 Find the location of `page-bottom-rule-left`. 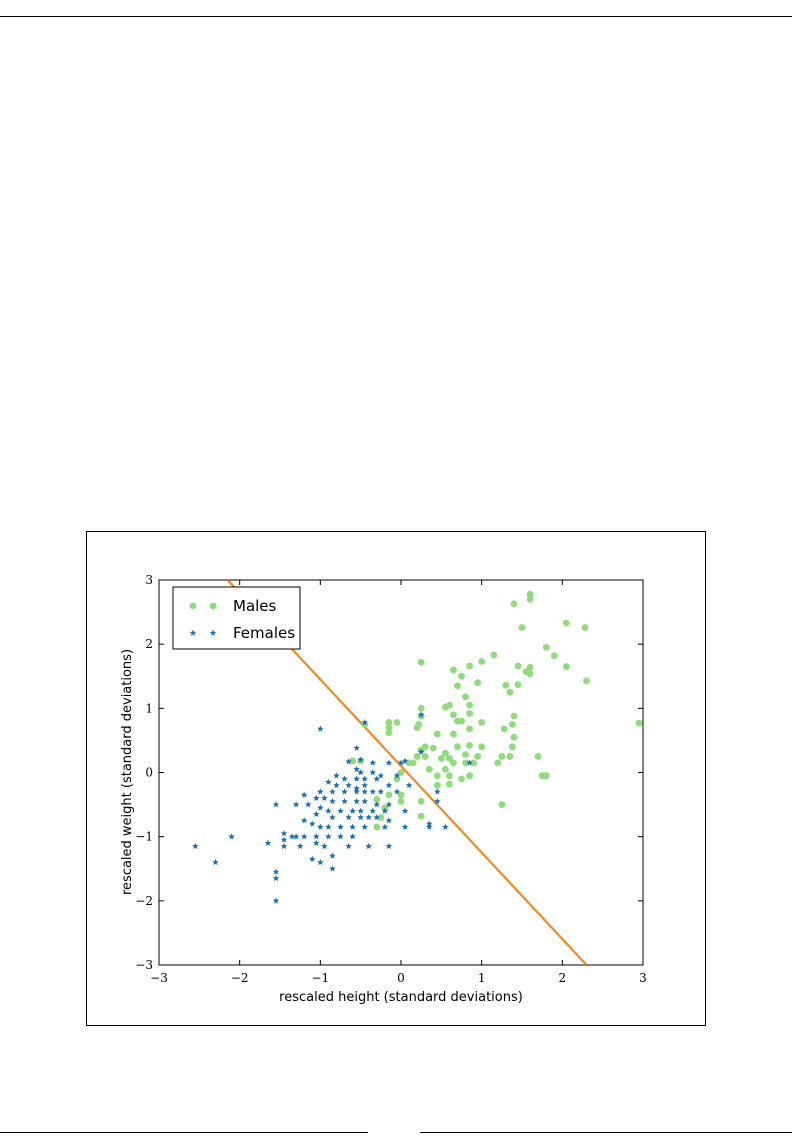

page-bottom-rule-left is located at coordinates (184, 1132).